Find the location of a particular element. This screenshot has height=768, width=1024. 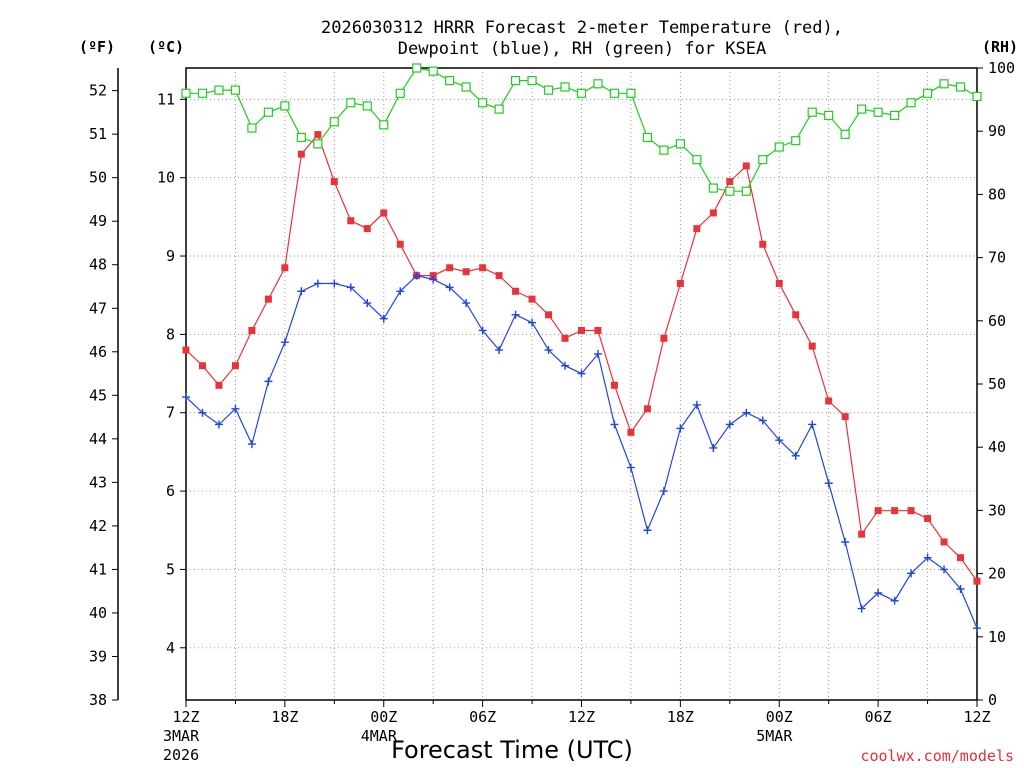

fahrenheit-tick-label: 45 is located at coordinates (98, 395).